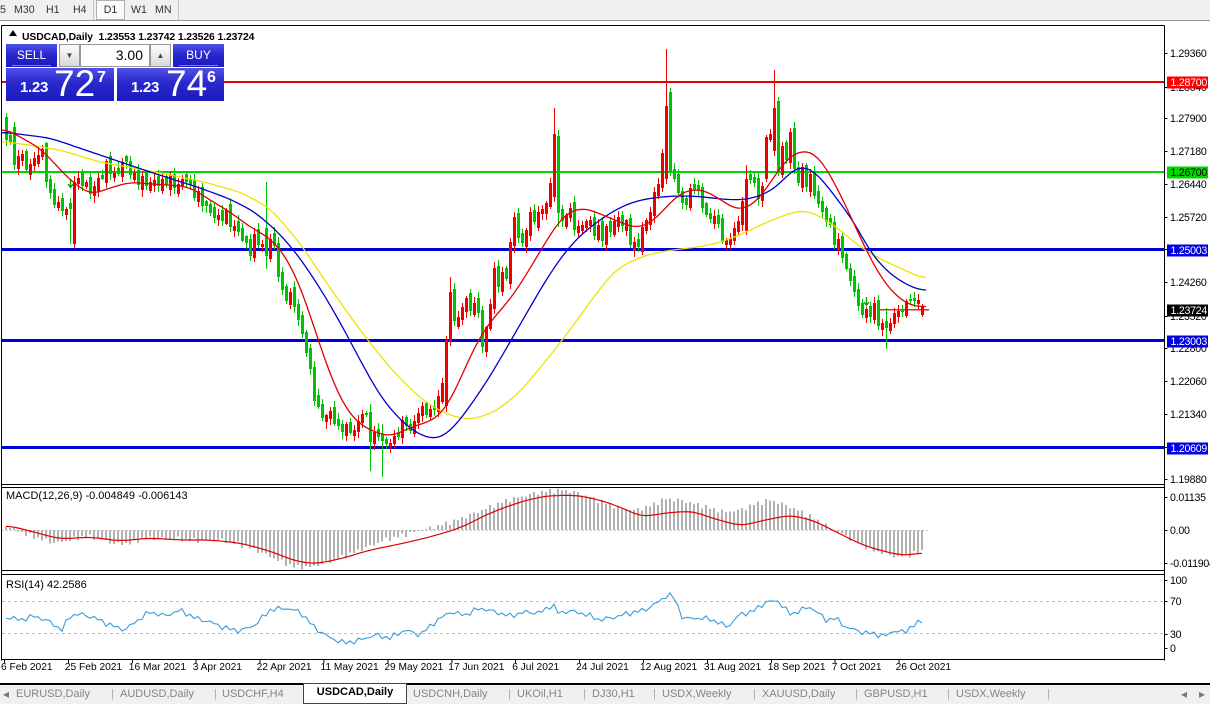 This screenshot has width=1210, height=705. Describe the element at coordinates (1189, 342) in the screenshot. I see `svg-text: 1.23003` at that location.